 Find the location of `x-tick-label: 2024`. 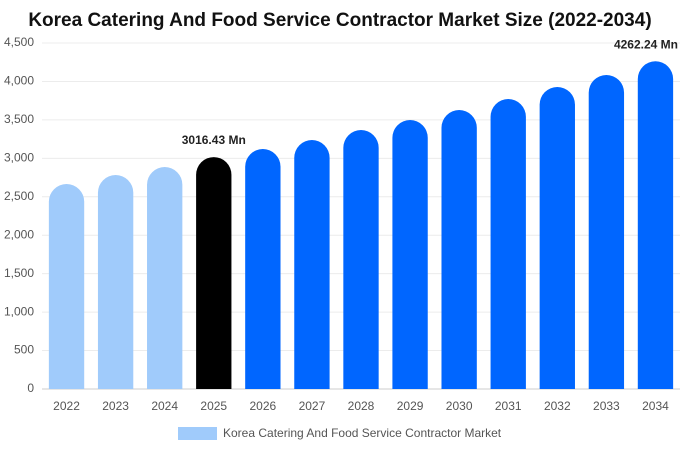

x-tick-label: 2024 is located at coordinates (164, 406).